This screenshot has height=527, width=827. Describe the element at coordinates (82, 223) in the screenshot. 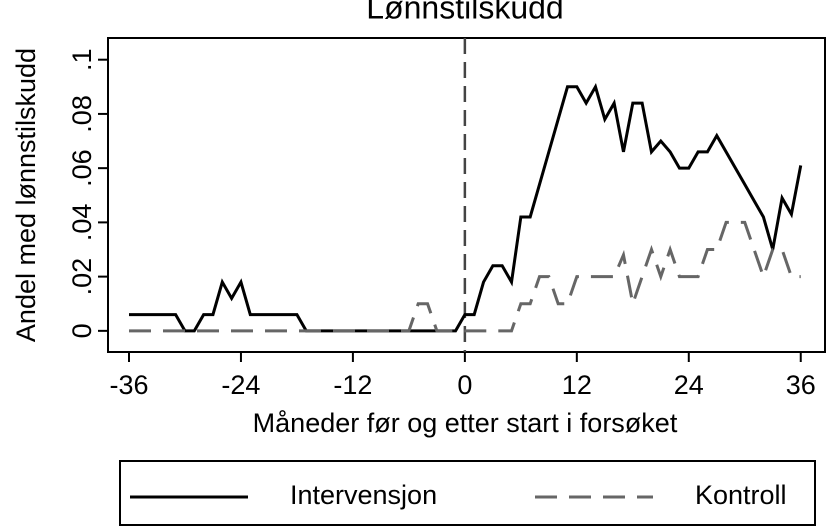

I see `y-tick-label: .04` at that location.